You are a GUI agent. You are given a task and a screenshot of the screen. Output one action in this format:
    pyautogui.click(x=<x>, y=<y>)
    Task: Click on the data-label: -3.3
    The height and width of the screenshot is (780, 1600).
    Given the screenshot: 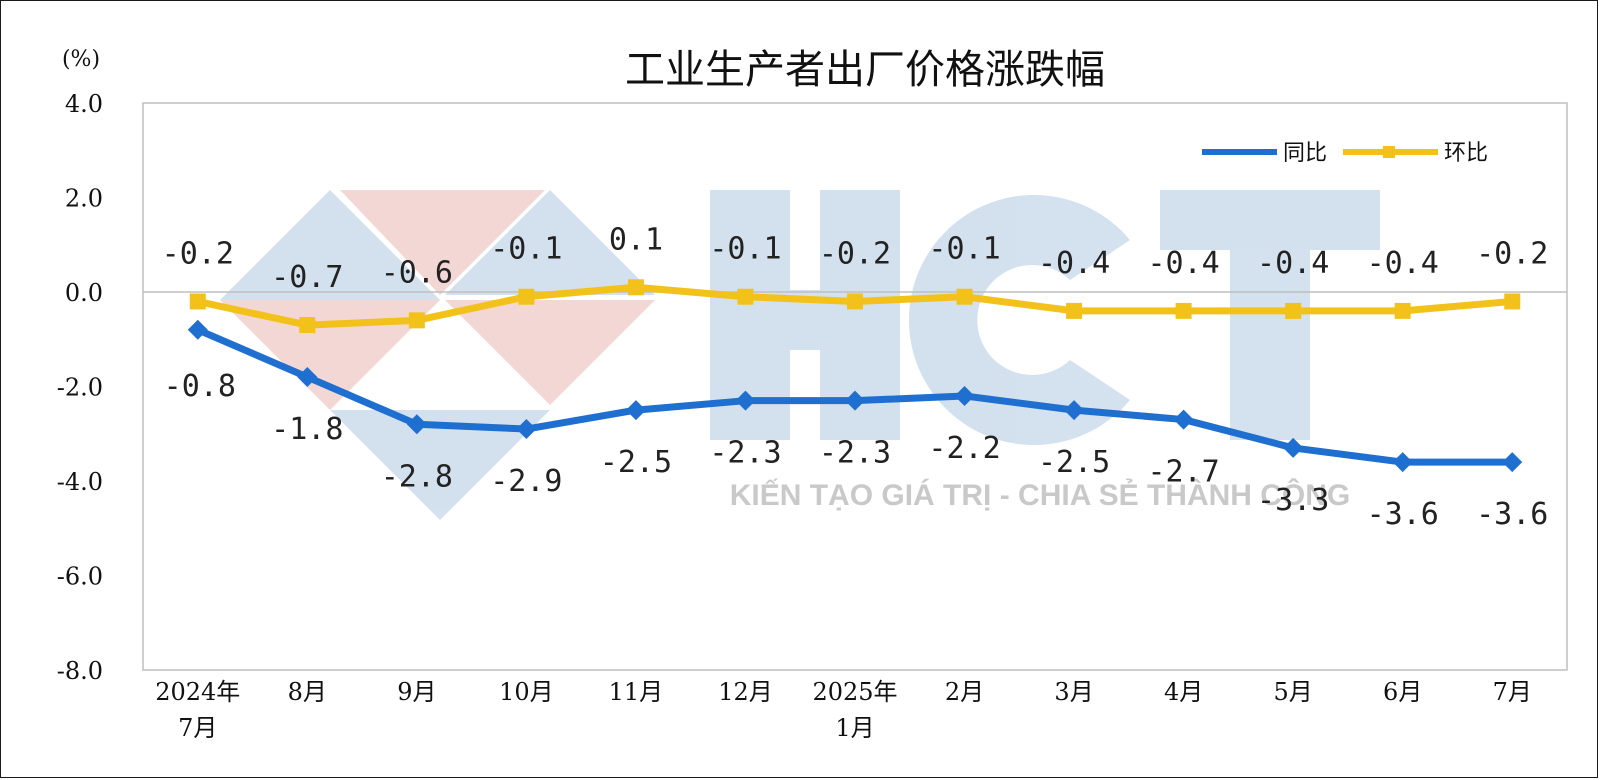 What is the action you would take?
    pyautogui.click(x=1293, y=500)
    